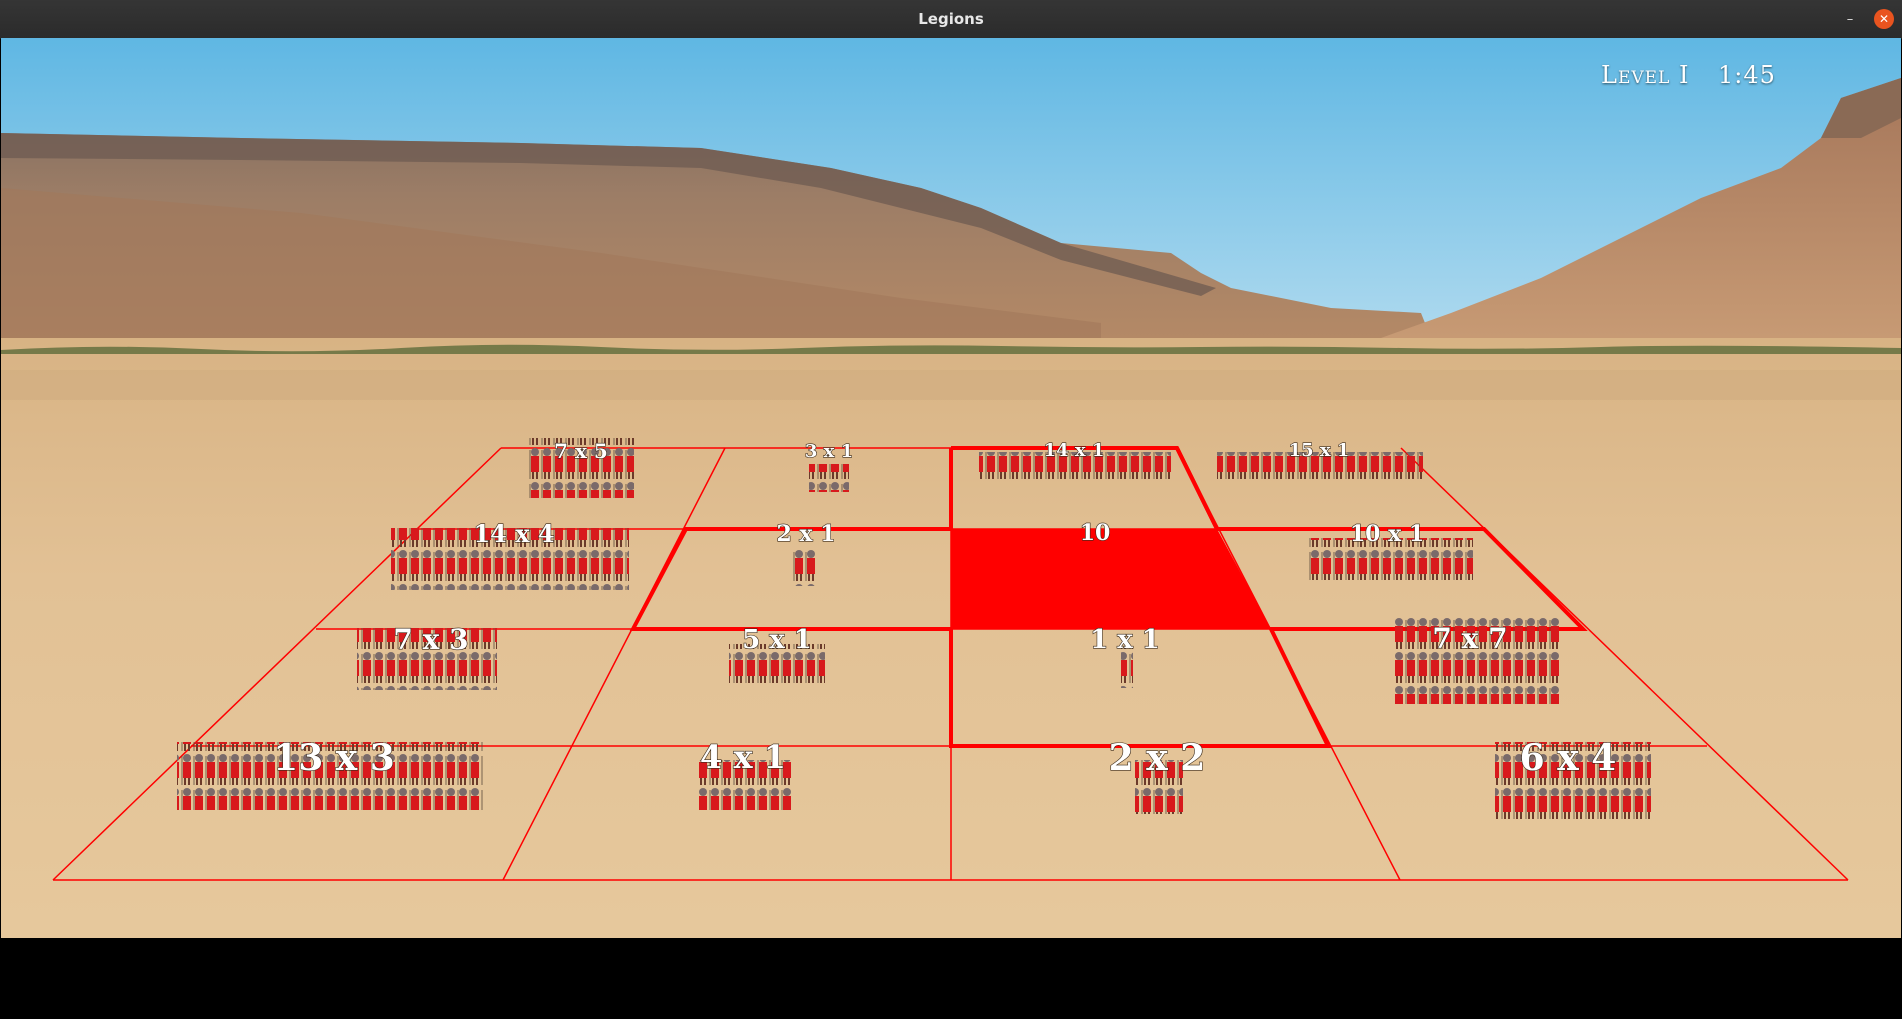 Image resolution: width=1902 pixels, height=1019 pixels. What do you see at coordinates (1074, 450) in the screenshot?
I see `formation-label: 14 x 1` at bounding box center [1074, 450].